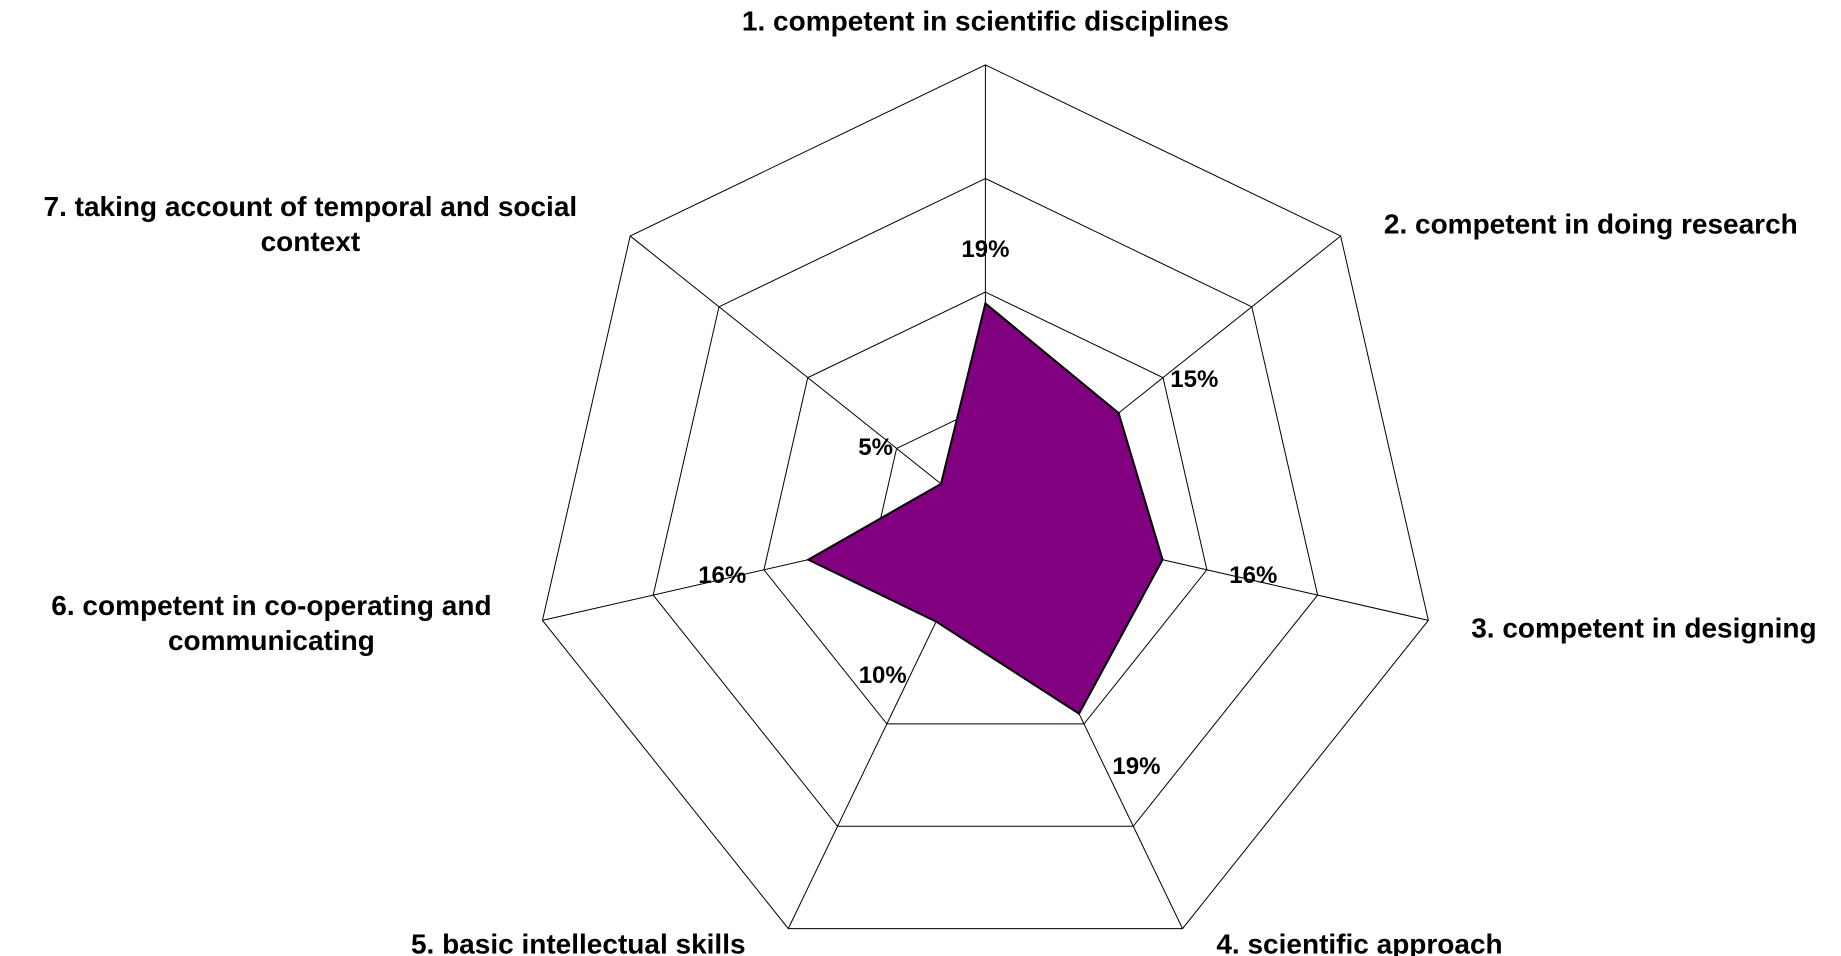  I want to click on category-label: 1. competent in scientific disciplines, so click(985, 21).